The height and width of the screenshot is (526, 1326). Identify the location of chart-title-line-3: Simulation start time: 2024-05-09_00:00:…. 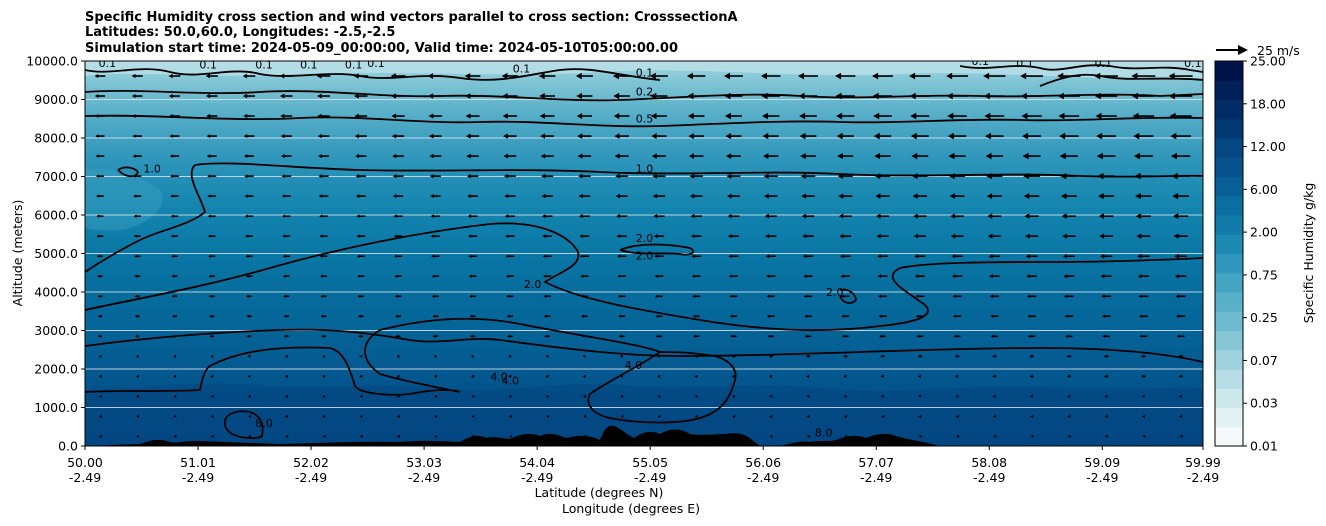
(381, 48).